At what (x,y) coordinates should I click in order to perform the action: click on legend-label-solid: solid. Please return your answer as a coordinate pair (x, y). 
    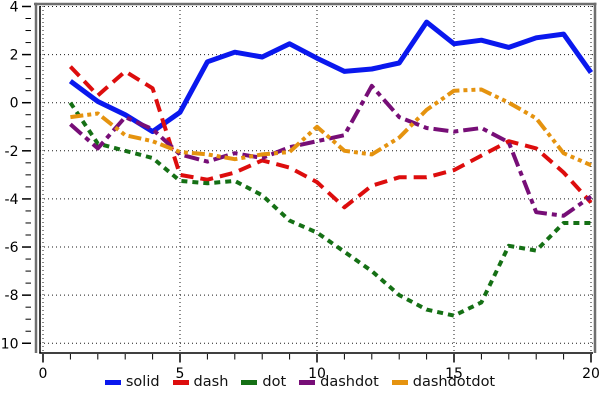
    Looking at the image, I should click on (142, 382).